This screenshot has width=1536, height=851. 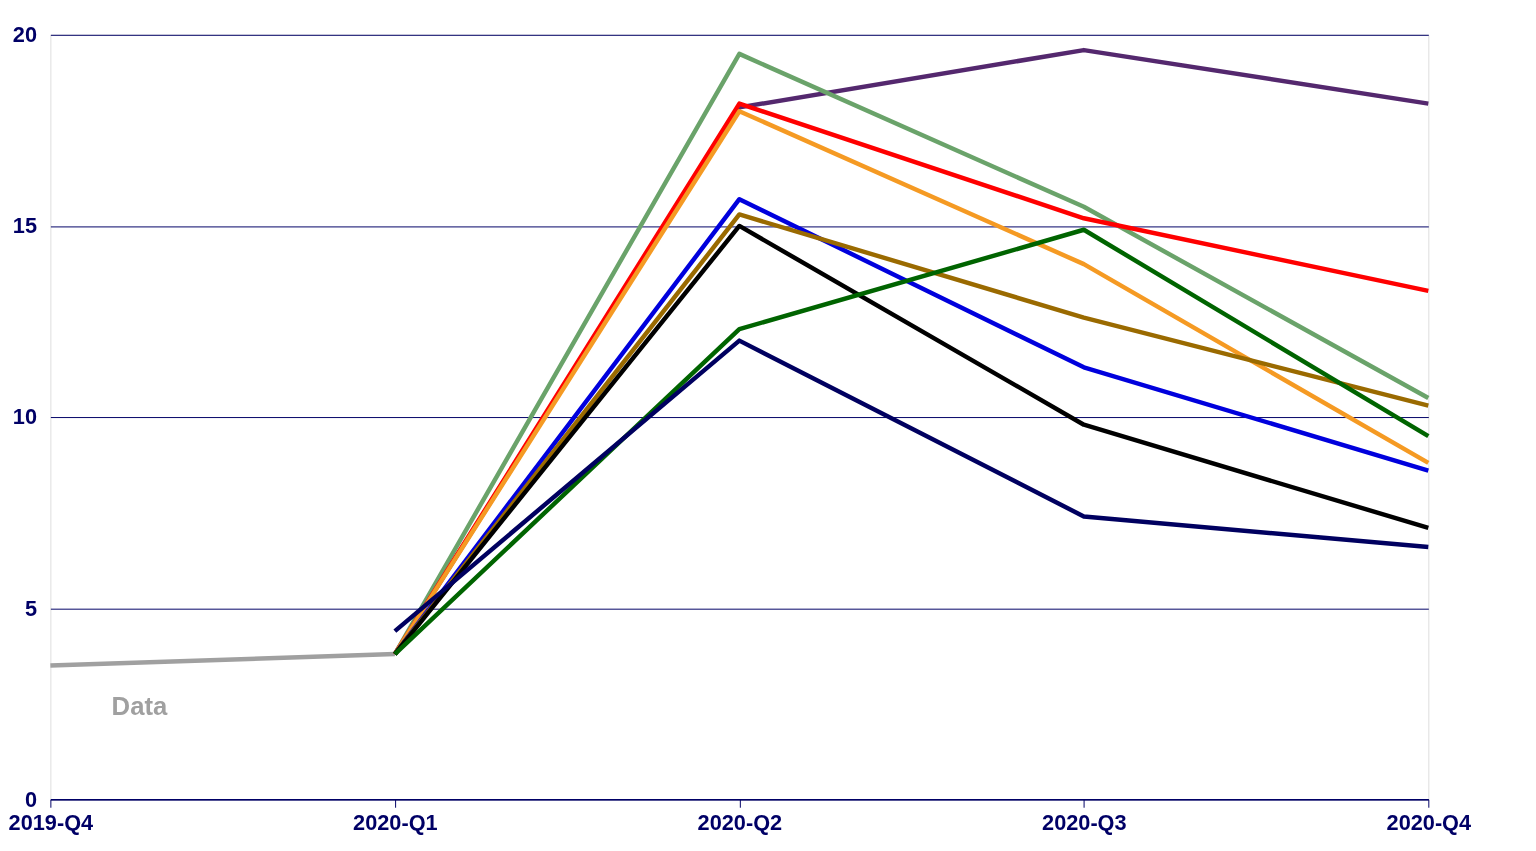 I want to click on x-tick-label: 2020-Q3, so click(x=1084, y=823).